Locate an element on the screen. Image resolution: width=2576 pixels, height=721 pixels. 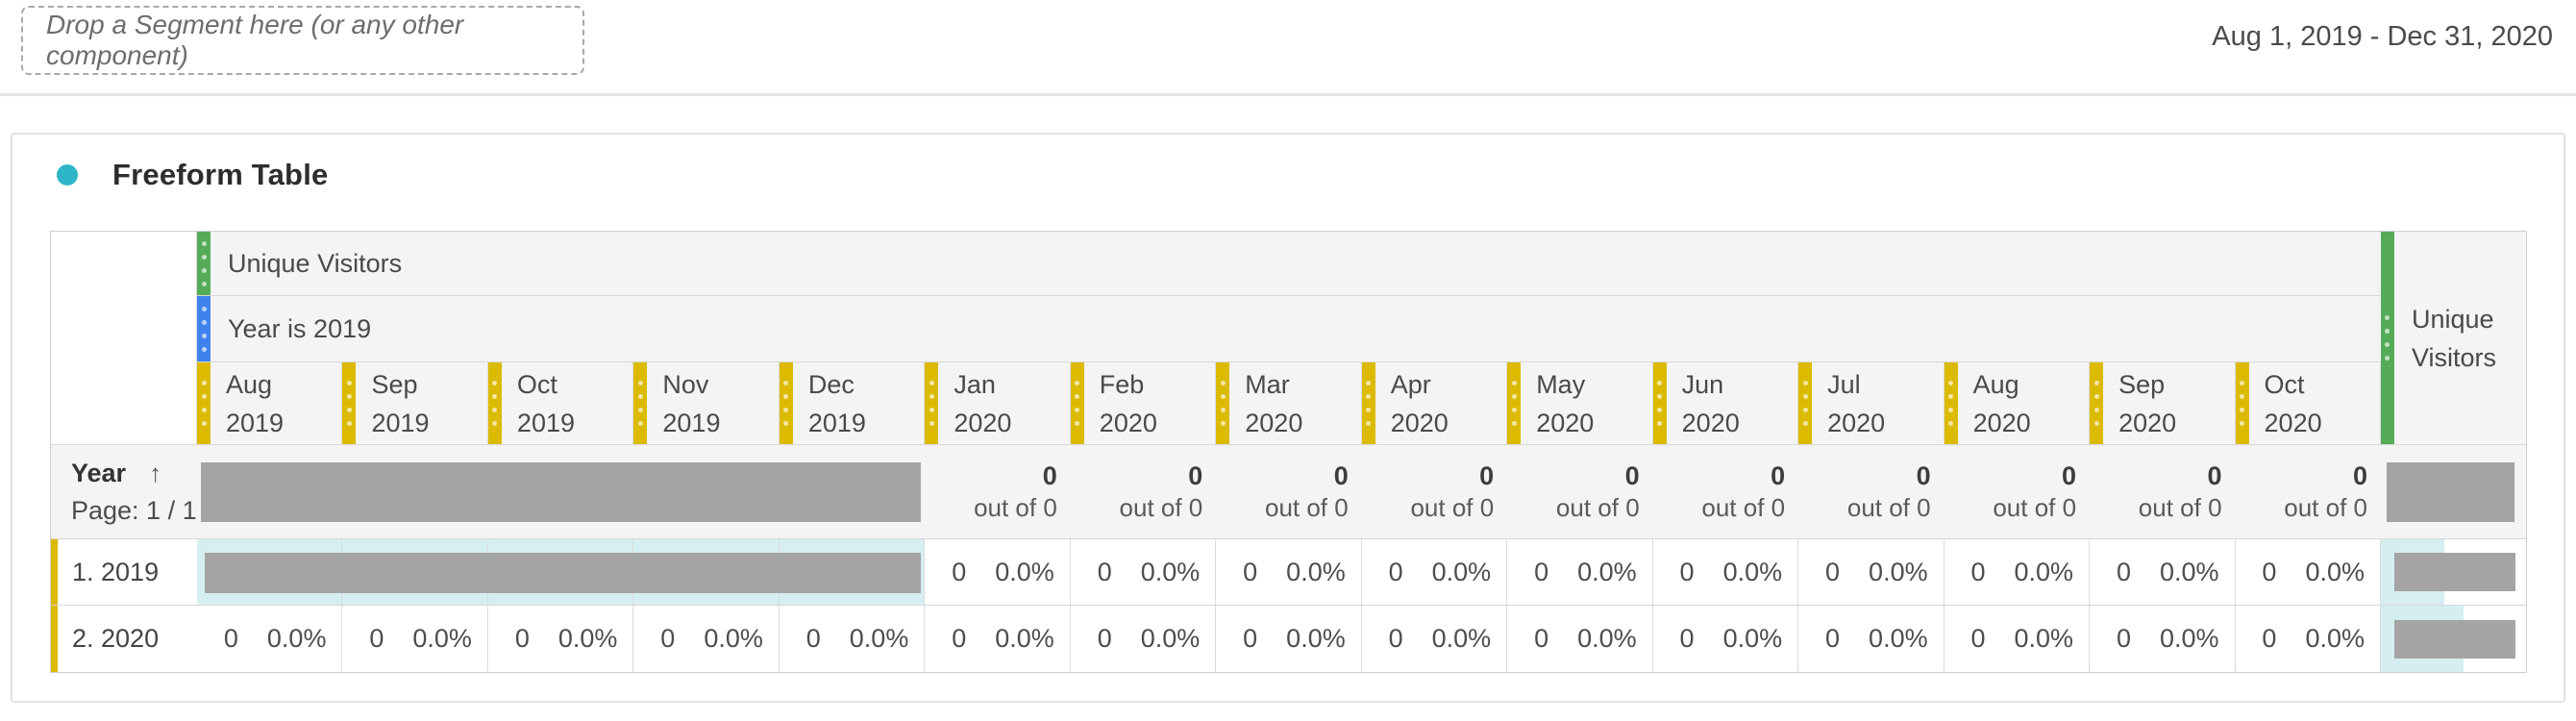
summary-total-cell is located at coordinates (2453, 492).